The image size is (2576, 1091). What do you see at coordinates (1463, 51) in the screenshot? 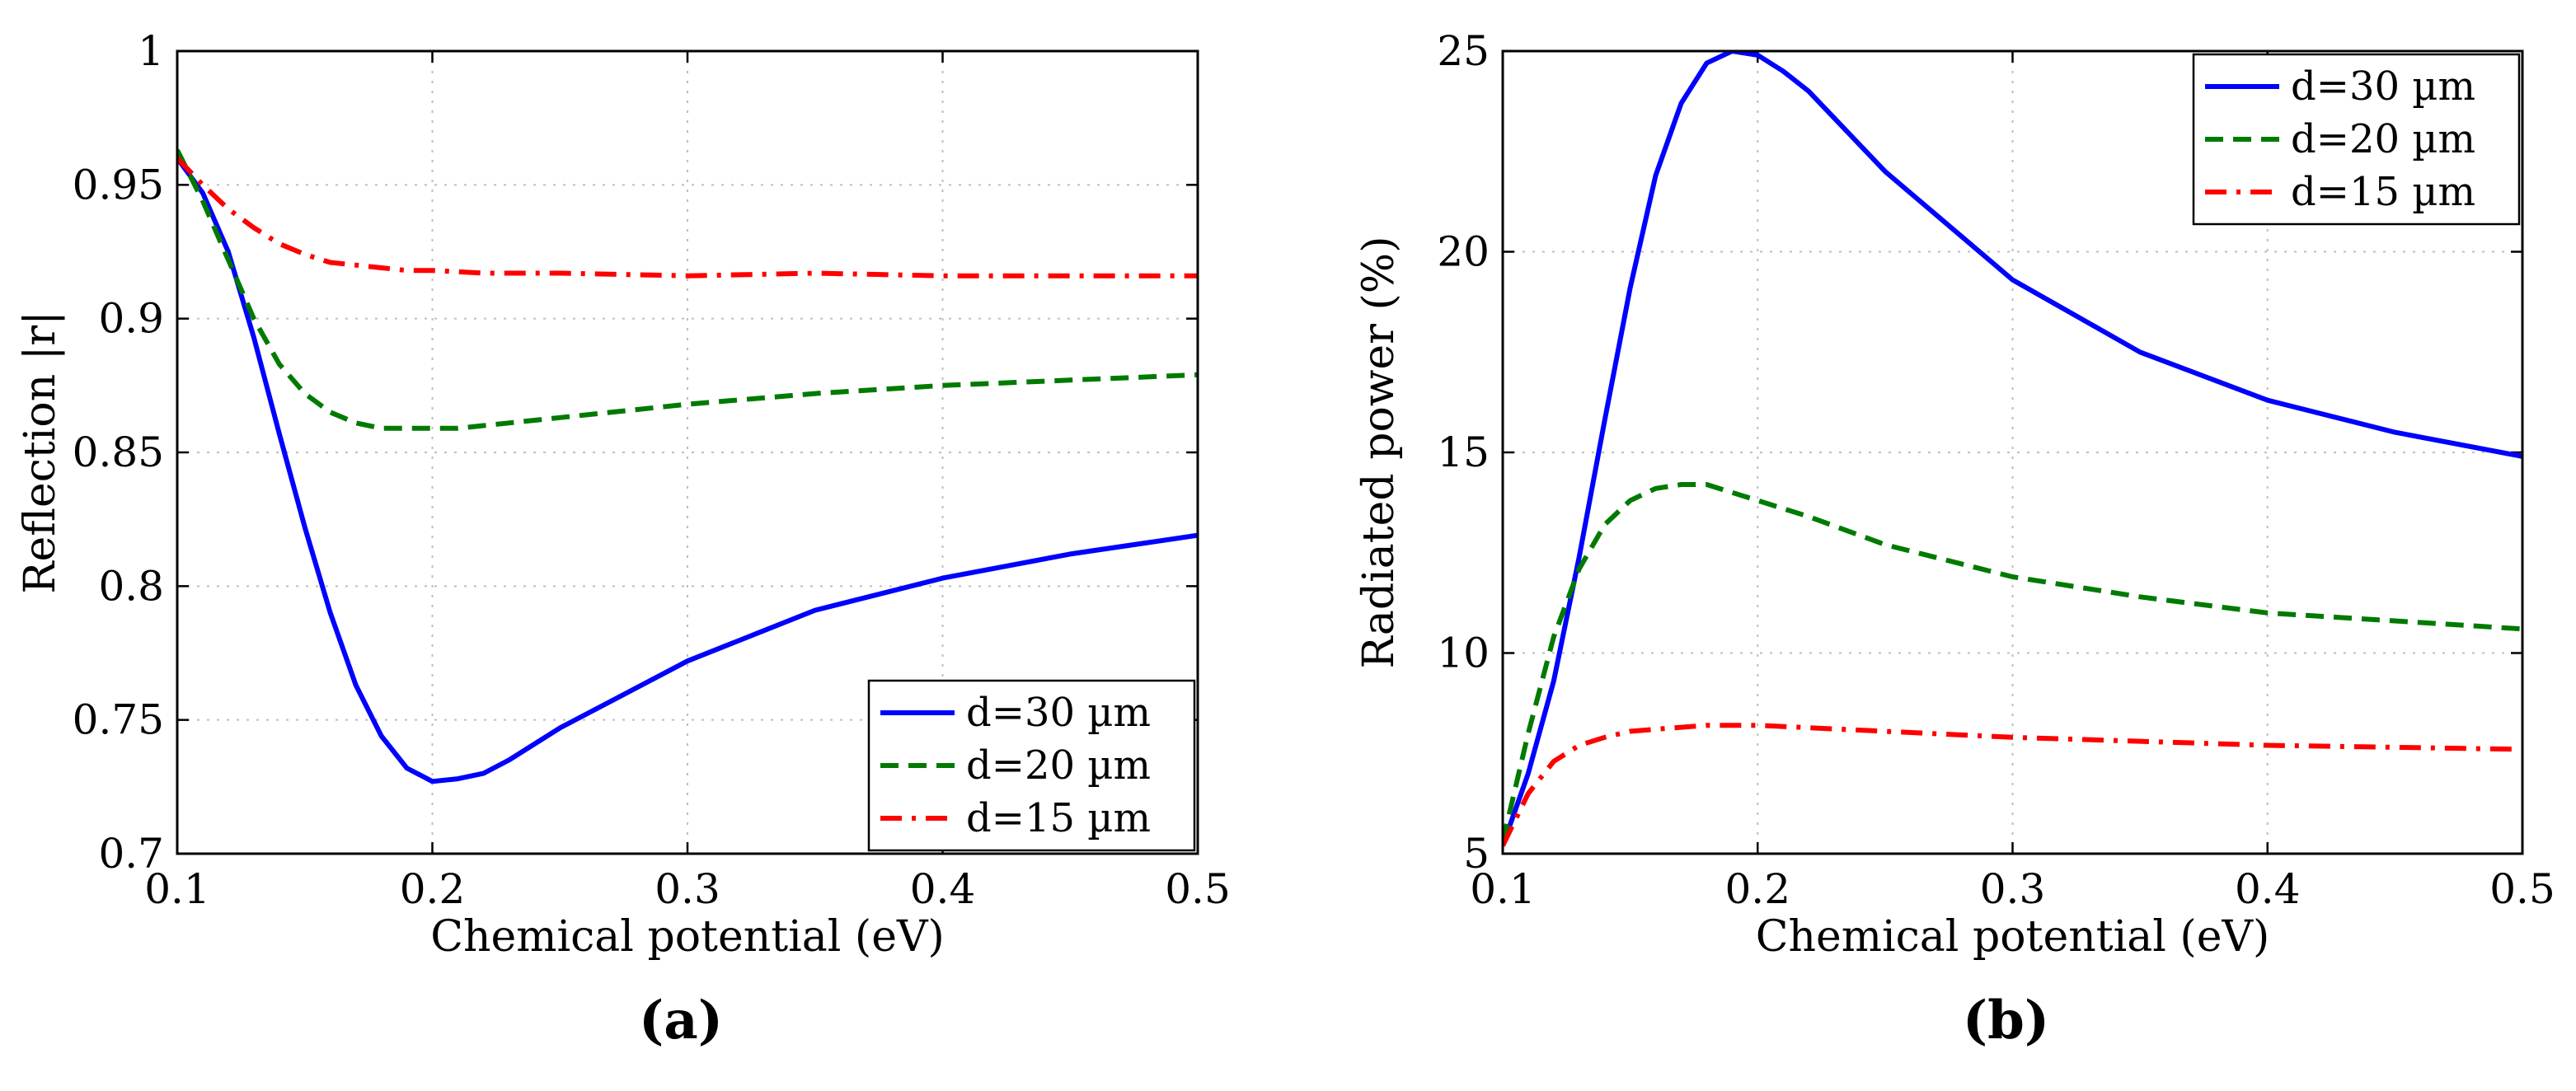
I see `y-tick-label: 25` at bounding box center [1463, 51].